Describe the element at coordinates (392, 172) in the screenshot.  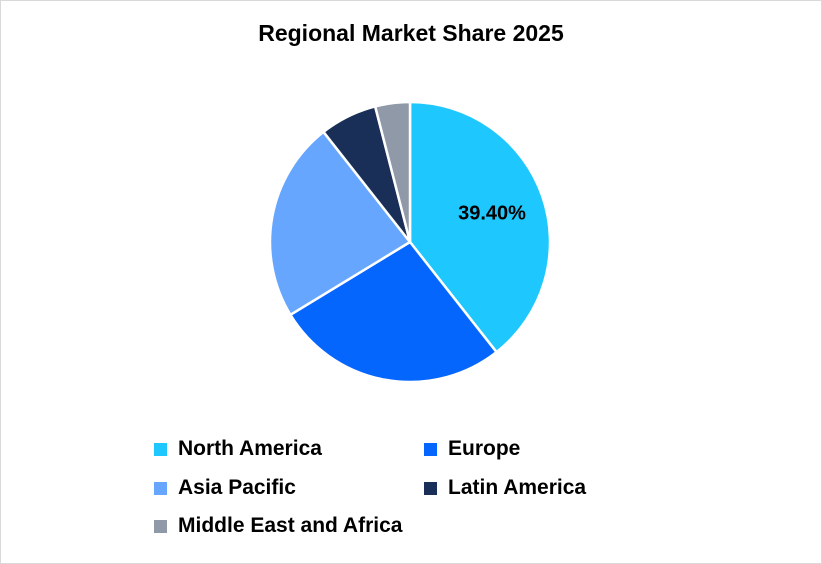
I see `pie-slice-middle-east-and-africa` at that location.